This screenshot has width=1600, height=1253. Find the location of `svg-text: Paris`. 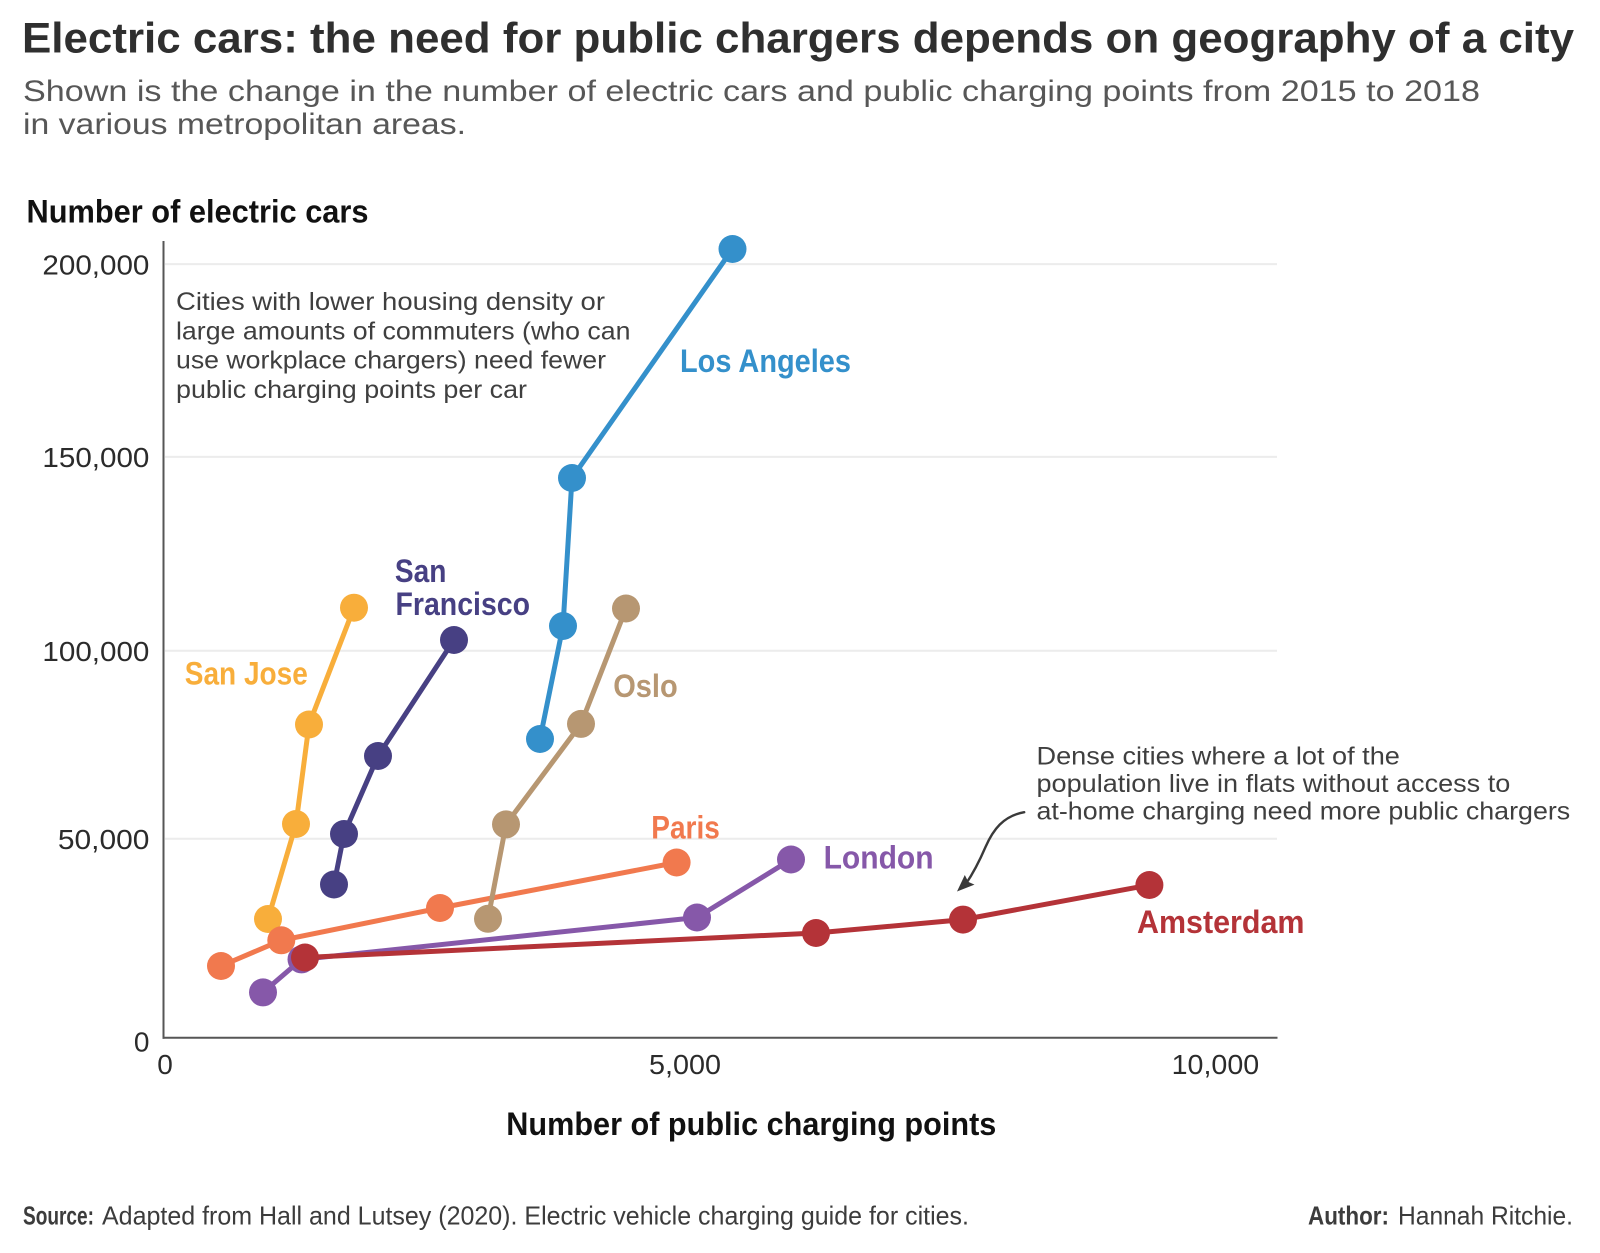

svg-text: Paris is located at coordinates (685, 828).